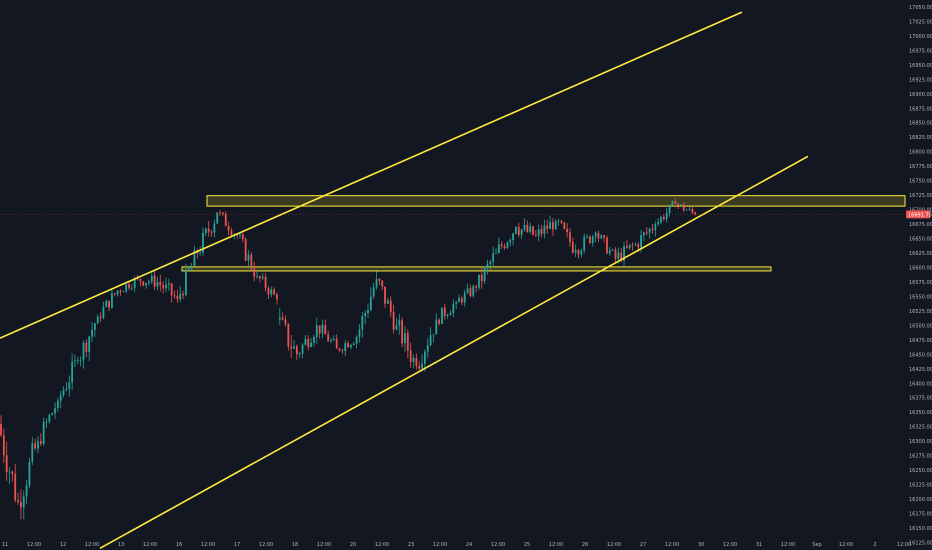  What do you see at coordinates (920, 500) in the screenshot?
I see `price-tick-label: 16200.00` at bounding box center [920, 500].